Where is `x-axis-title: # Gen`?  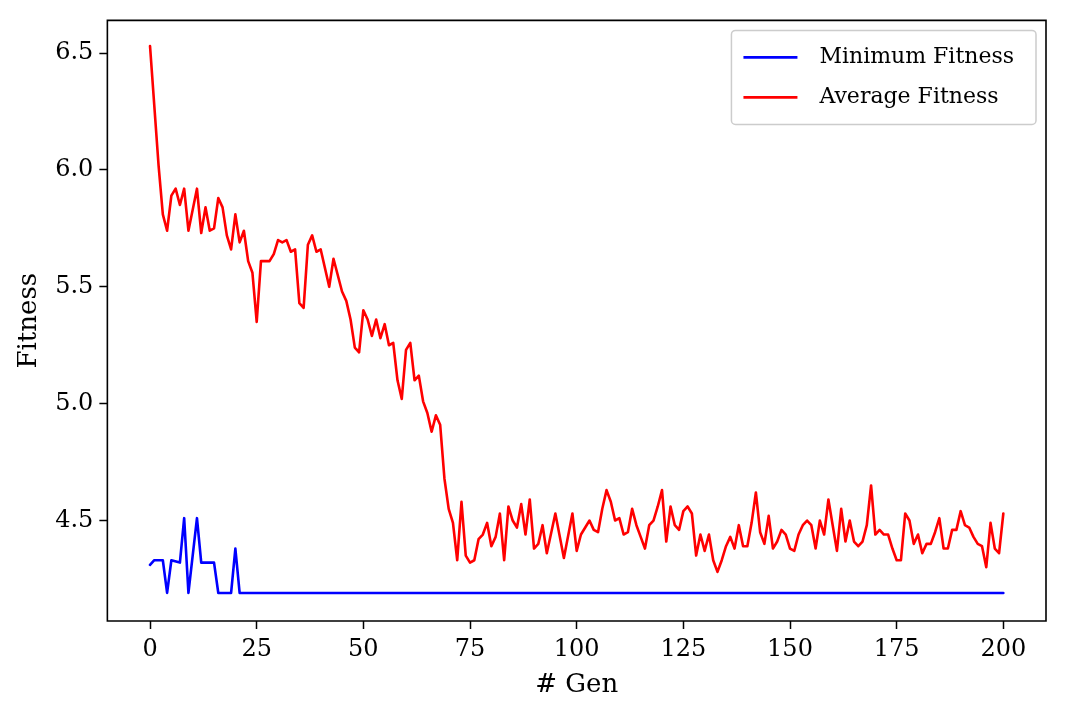 x-axis-title: # Gen is located at coordinates (577, 683).